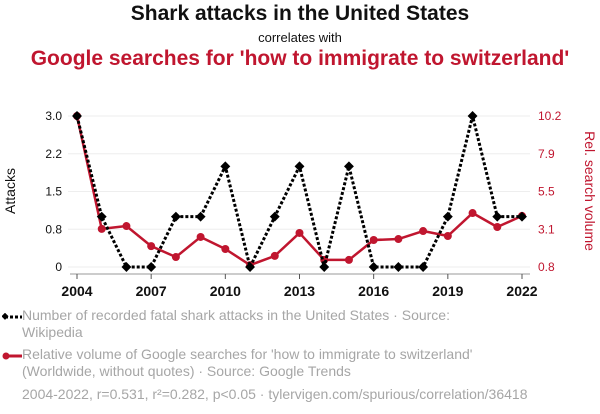  Describe the element at coordinates (58, 267) in the screenshot. I see `y-tick-label-left: 0` at that location.